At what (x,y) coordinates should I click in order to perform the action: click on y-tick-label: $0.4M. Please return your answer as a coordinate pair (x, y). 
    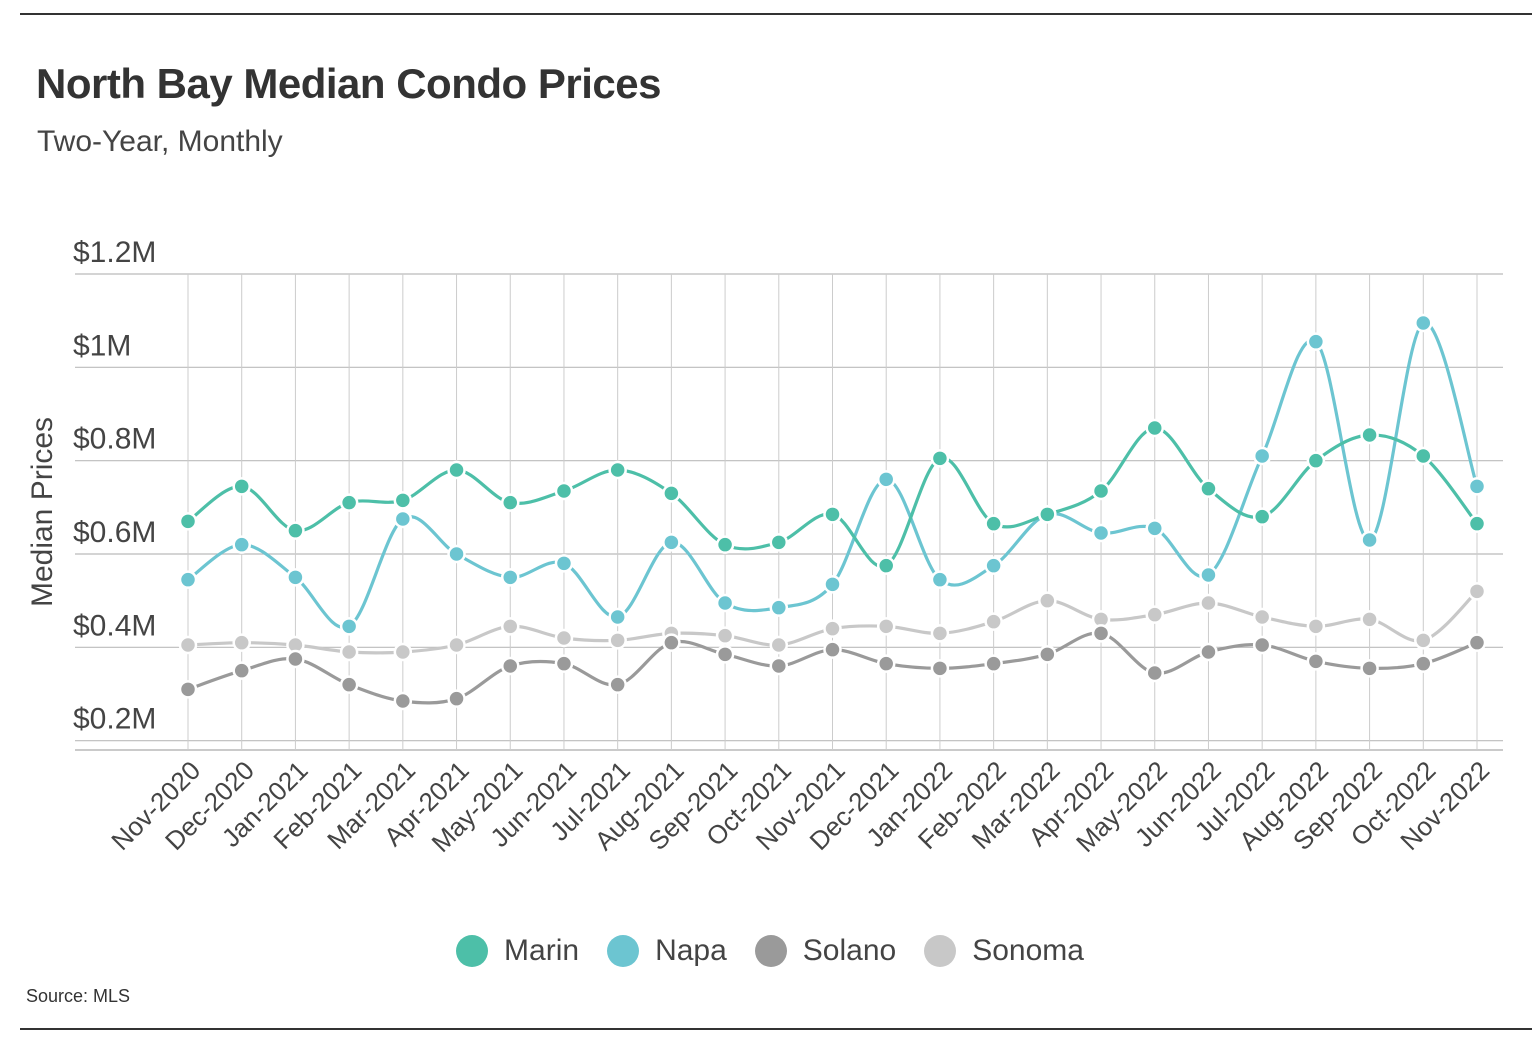
    Looking at the image, I should click on (114, 625).